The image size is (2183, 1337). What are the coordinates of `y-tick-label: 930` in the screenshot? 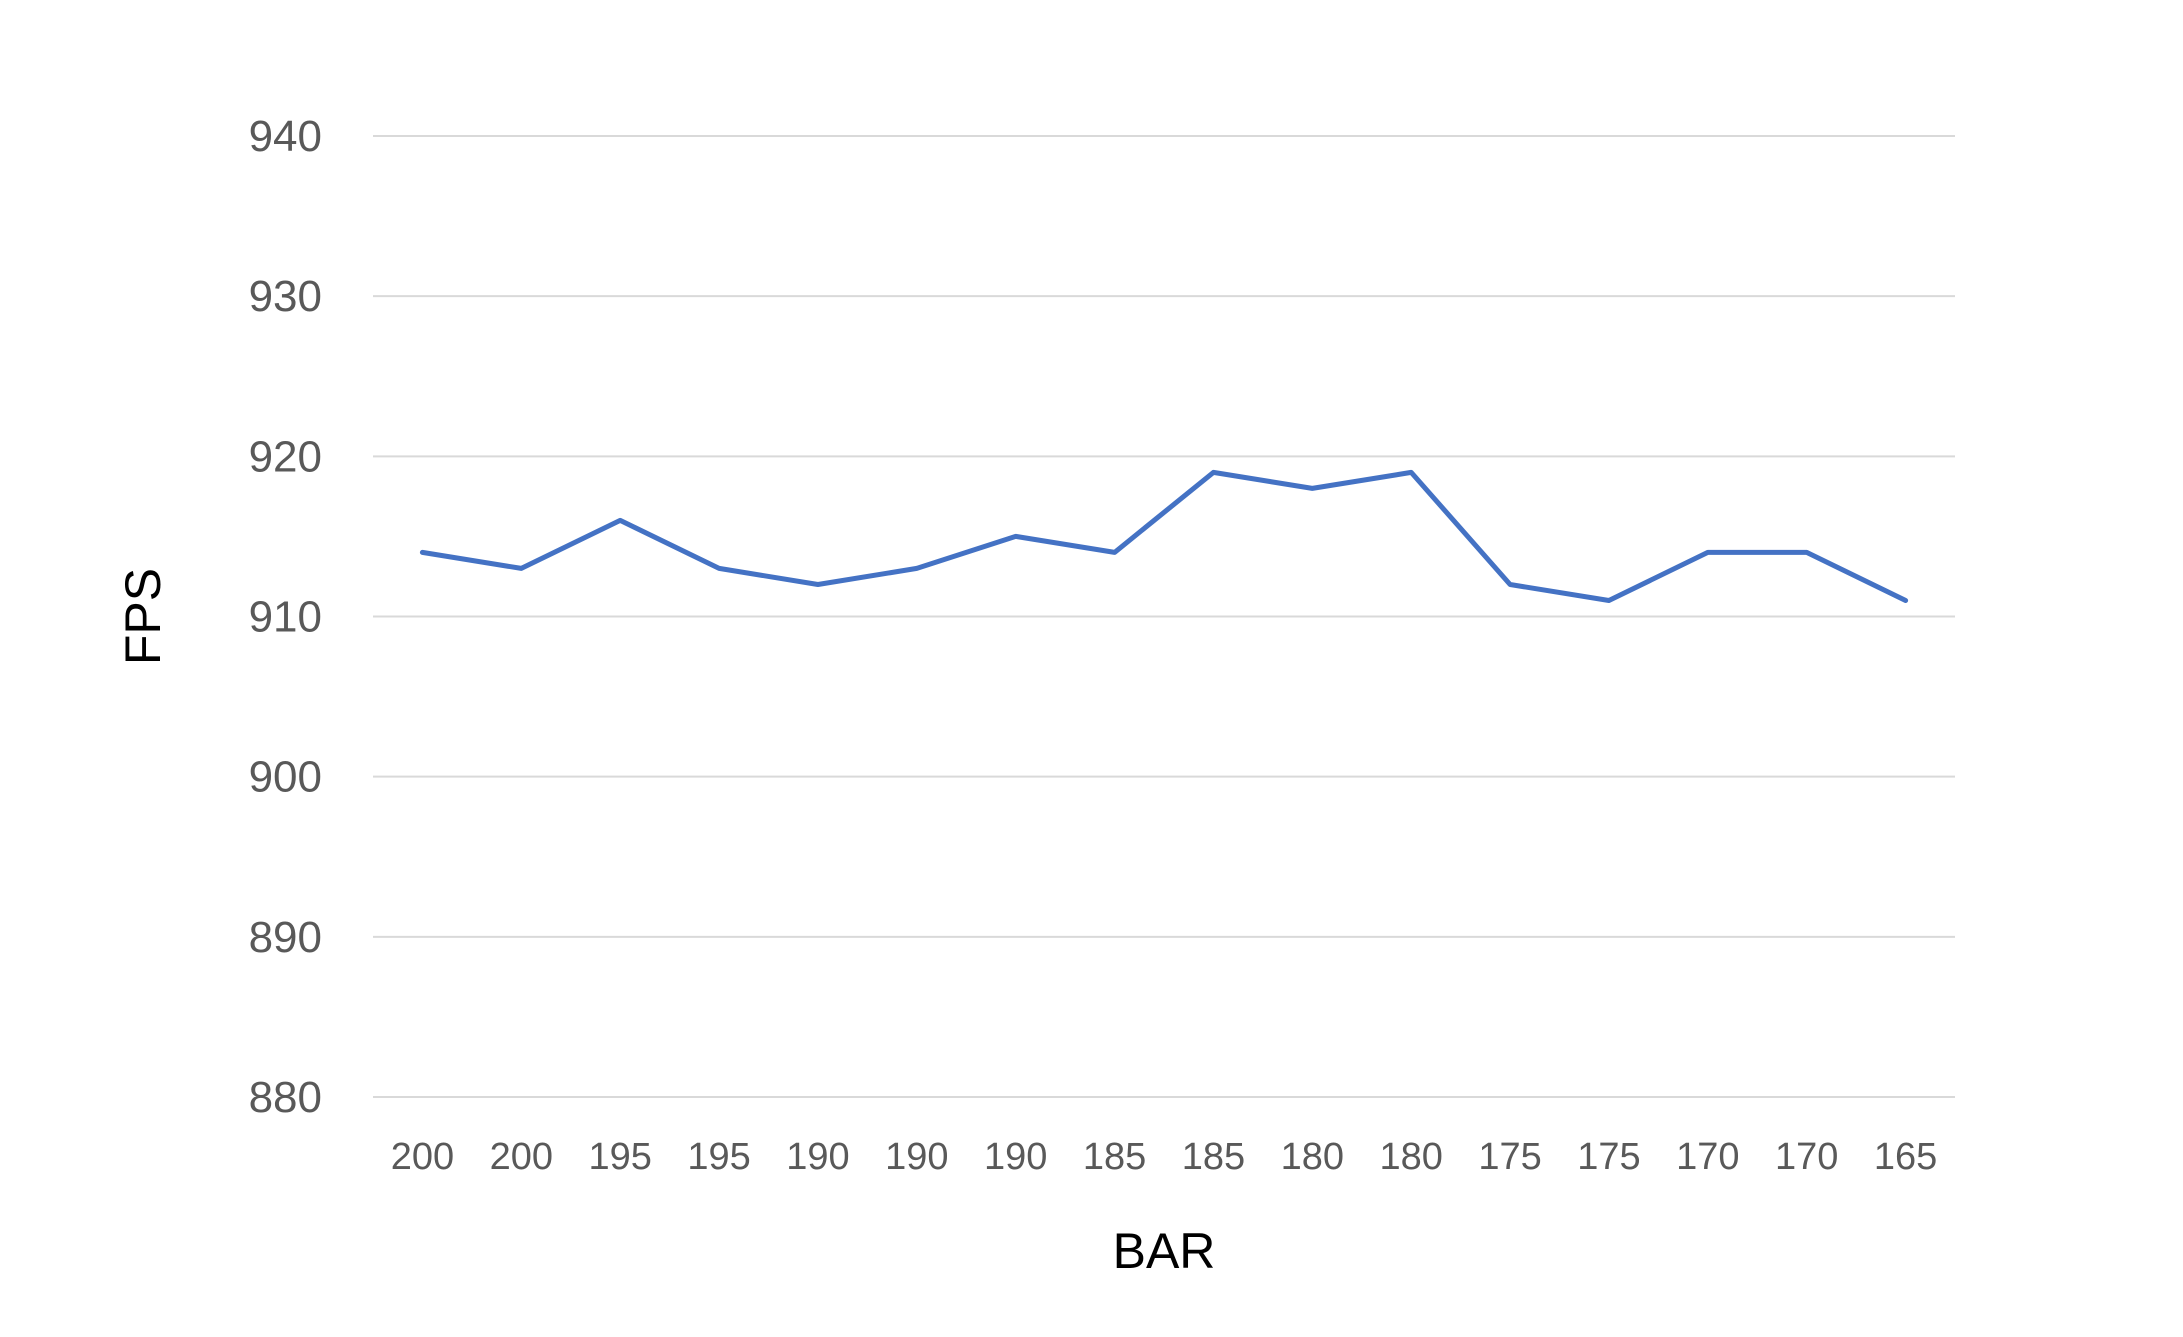 It's located at (285, 296).